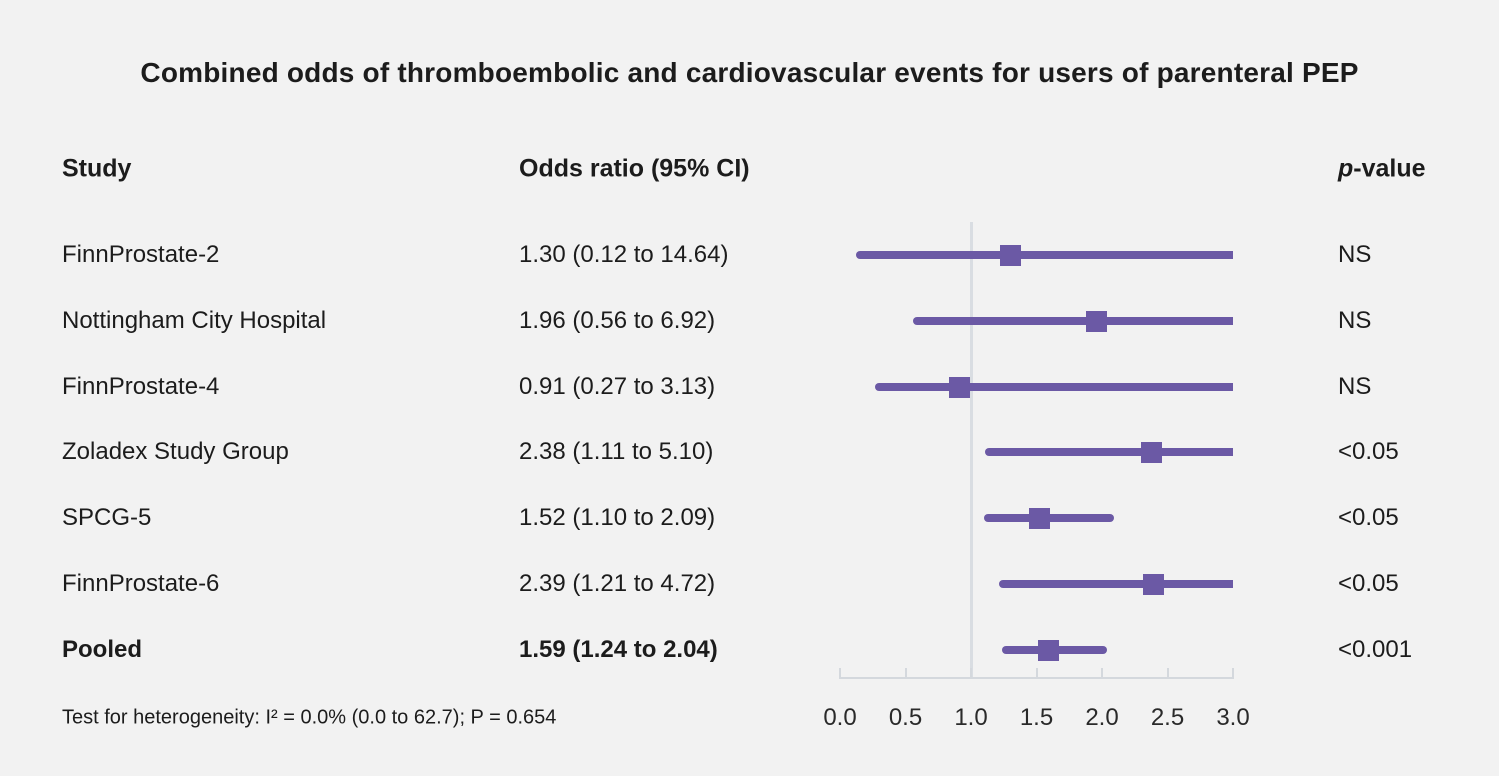 The width and height of the screenshot is (1499, 776). I want to click on x-axis-tick-label: 2.5, so click(1167, 717).